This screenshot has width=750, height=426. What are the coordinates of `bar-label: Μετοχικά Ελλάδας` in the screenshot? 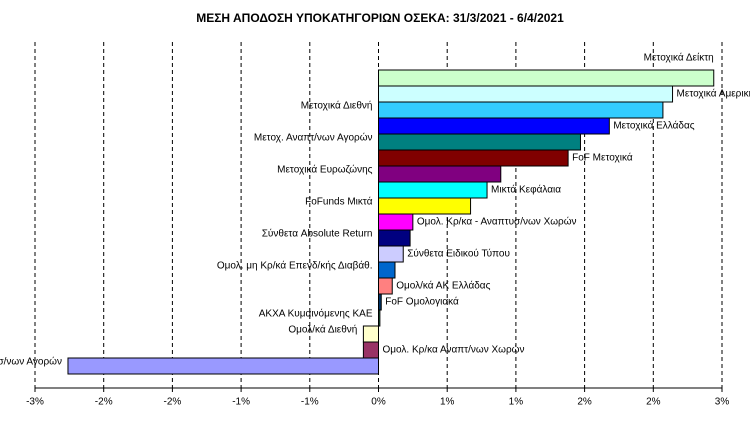 It's located at (653, 126).